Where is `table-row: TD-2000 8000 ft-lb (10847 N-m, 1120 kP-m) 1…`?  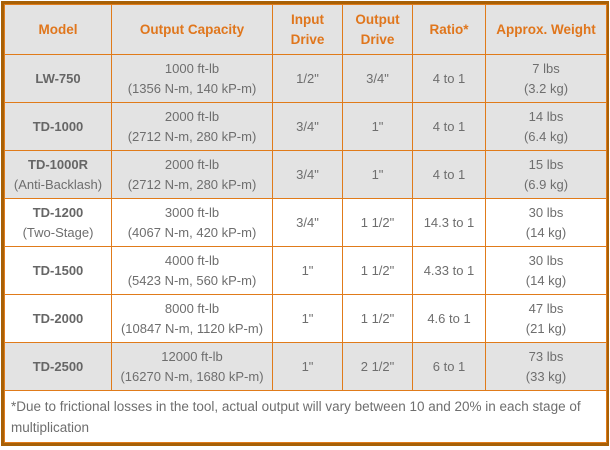 table-row: TD-2000 8000 ft-lb (10847 N-m, 1120 kP-m) 1… is located at coordinates (305, 318).